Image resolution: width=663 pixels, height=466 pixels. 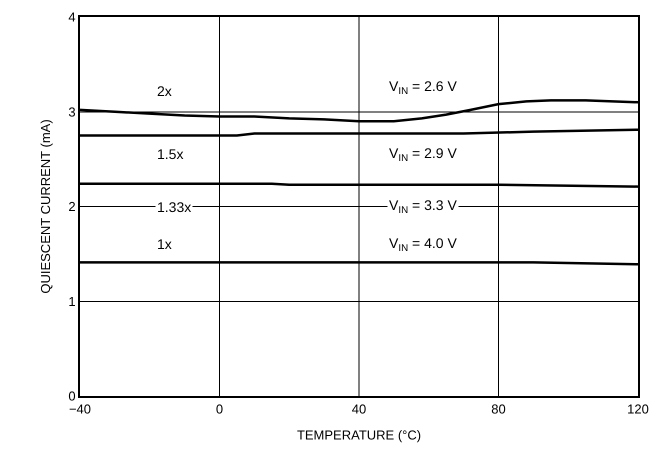 What do you see at coordinates (423, 244) in the screenshot?
I see `annotation: V$_{IN}$ = 4.0 V` at bounding box center [423, 244].